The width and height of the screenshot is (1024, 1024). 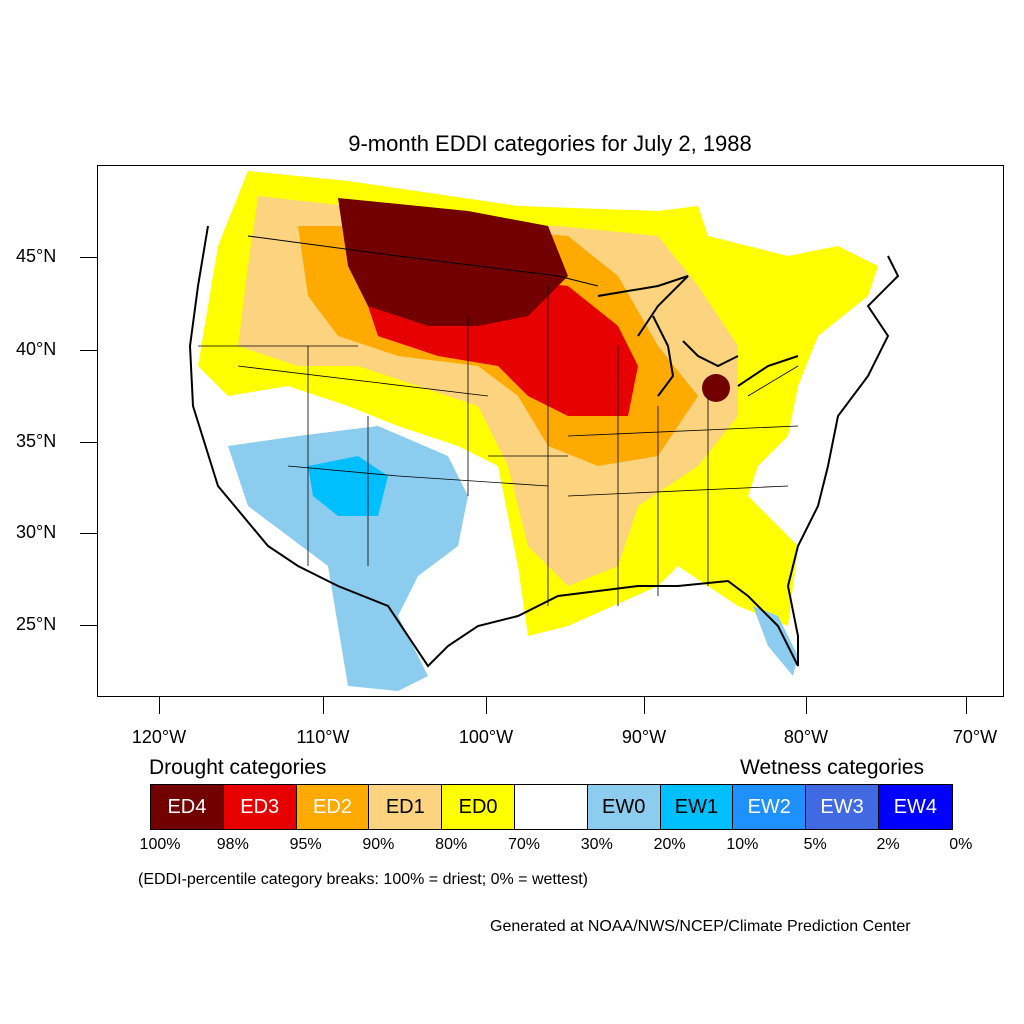 What do you see at coordinates (697, 807) in the screenshot?
I see `legend-swatch-ew1: EW1` at bounding box center [697, 807].